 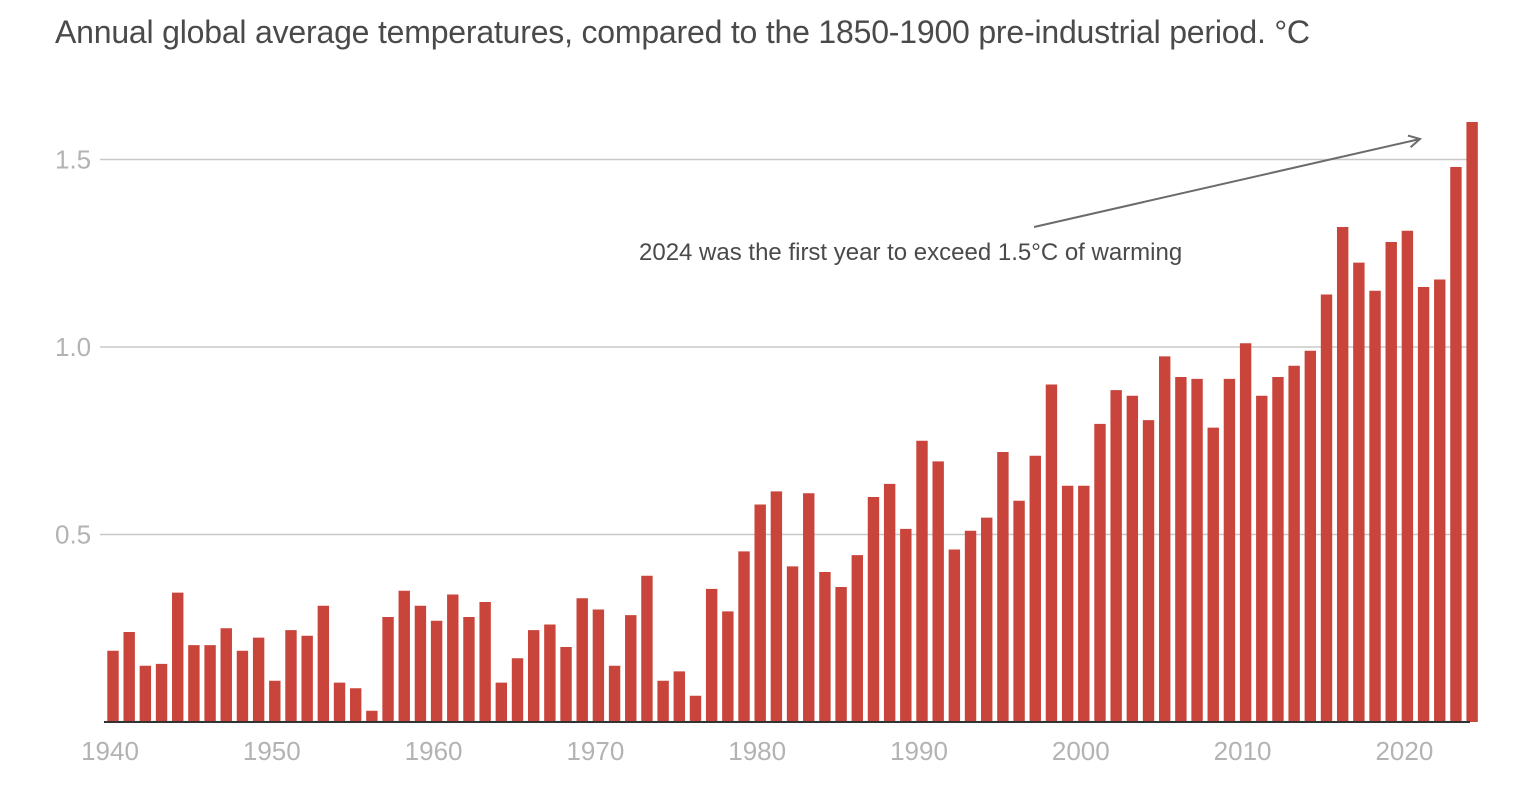 I want to click on bar-1961, so click(x=453, y=658).